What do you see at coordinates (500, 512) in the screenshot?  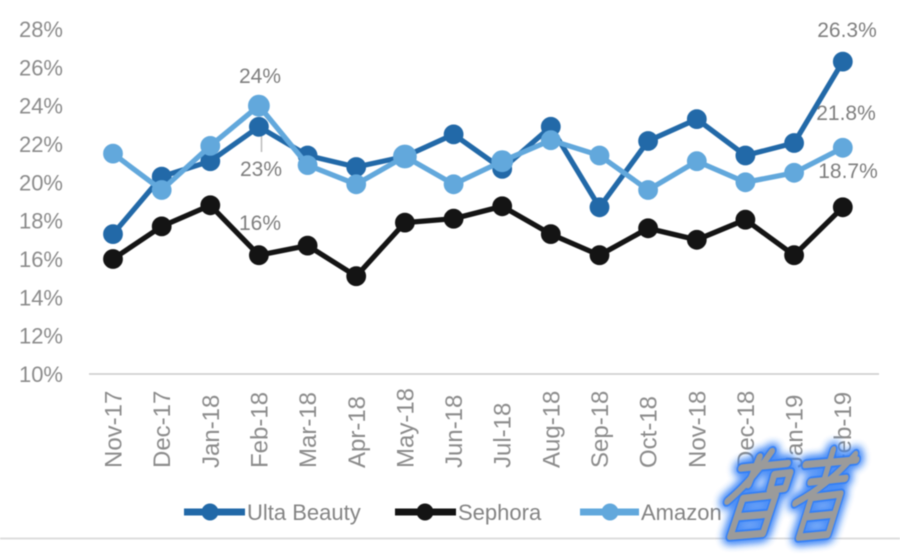 I see `svg-text: Sephora` at bounding box center [500, 512].